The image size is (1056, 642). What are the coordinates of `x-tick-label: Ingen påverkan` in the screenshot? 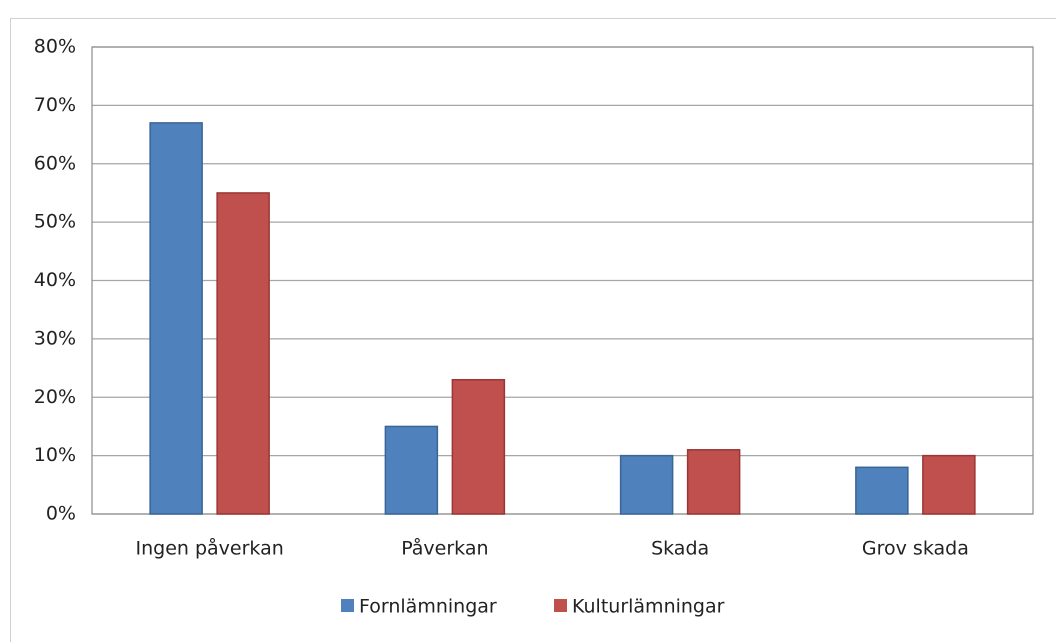 It's located at (209, 548).